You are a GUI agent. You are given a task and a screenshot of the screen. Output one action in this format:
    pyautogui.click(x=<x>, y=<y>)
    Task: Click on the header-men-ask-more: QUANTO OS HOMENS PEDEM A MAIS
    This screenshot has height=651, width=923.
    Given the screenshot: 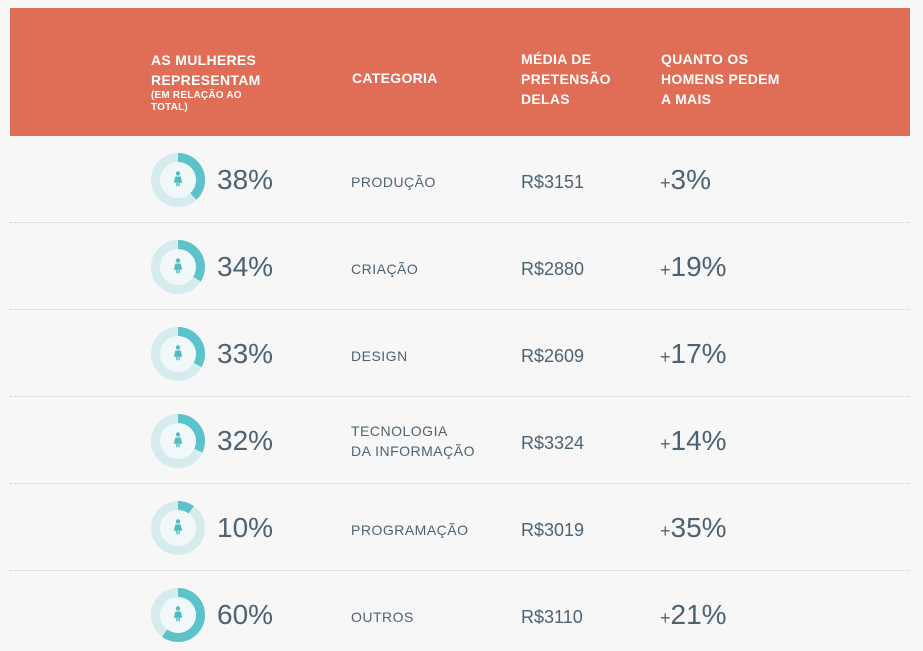 What is the action you would take?
    pyautogui.click(x=720, y=79)
    